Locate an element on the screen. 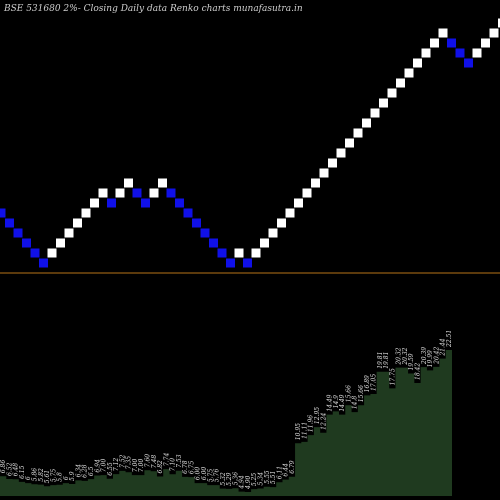 The image size is (500, 500). close-value-label: 6.94 is located at coordinates (97, 466).